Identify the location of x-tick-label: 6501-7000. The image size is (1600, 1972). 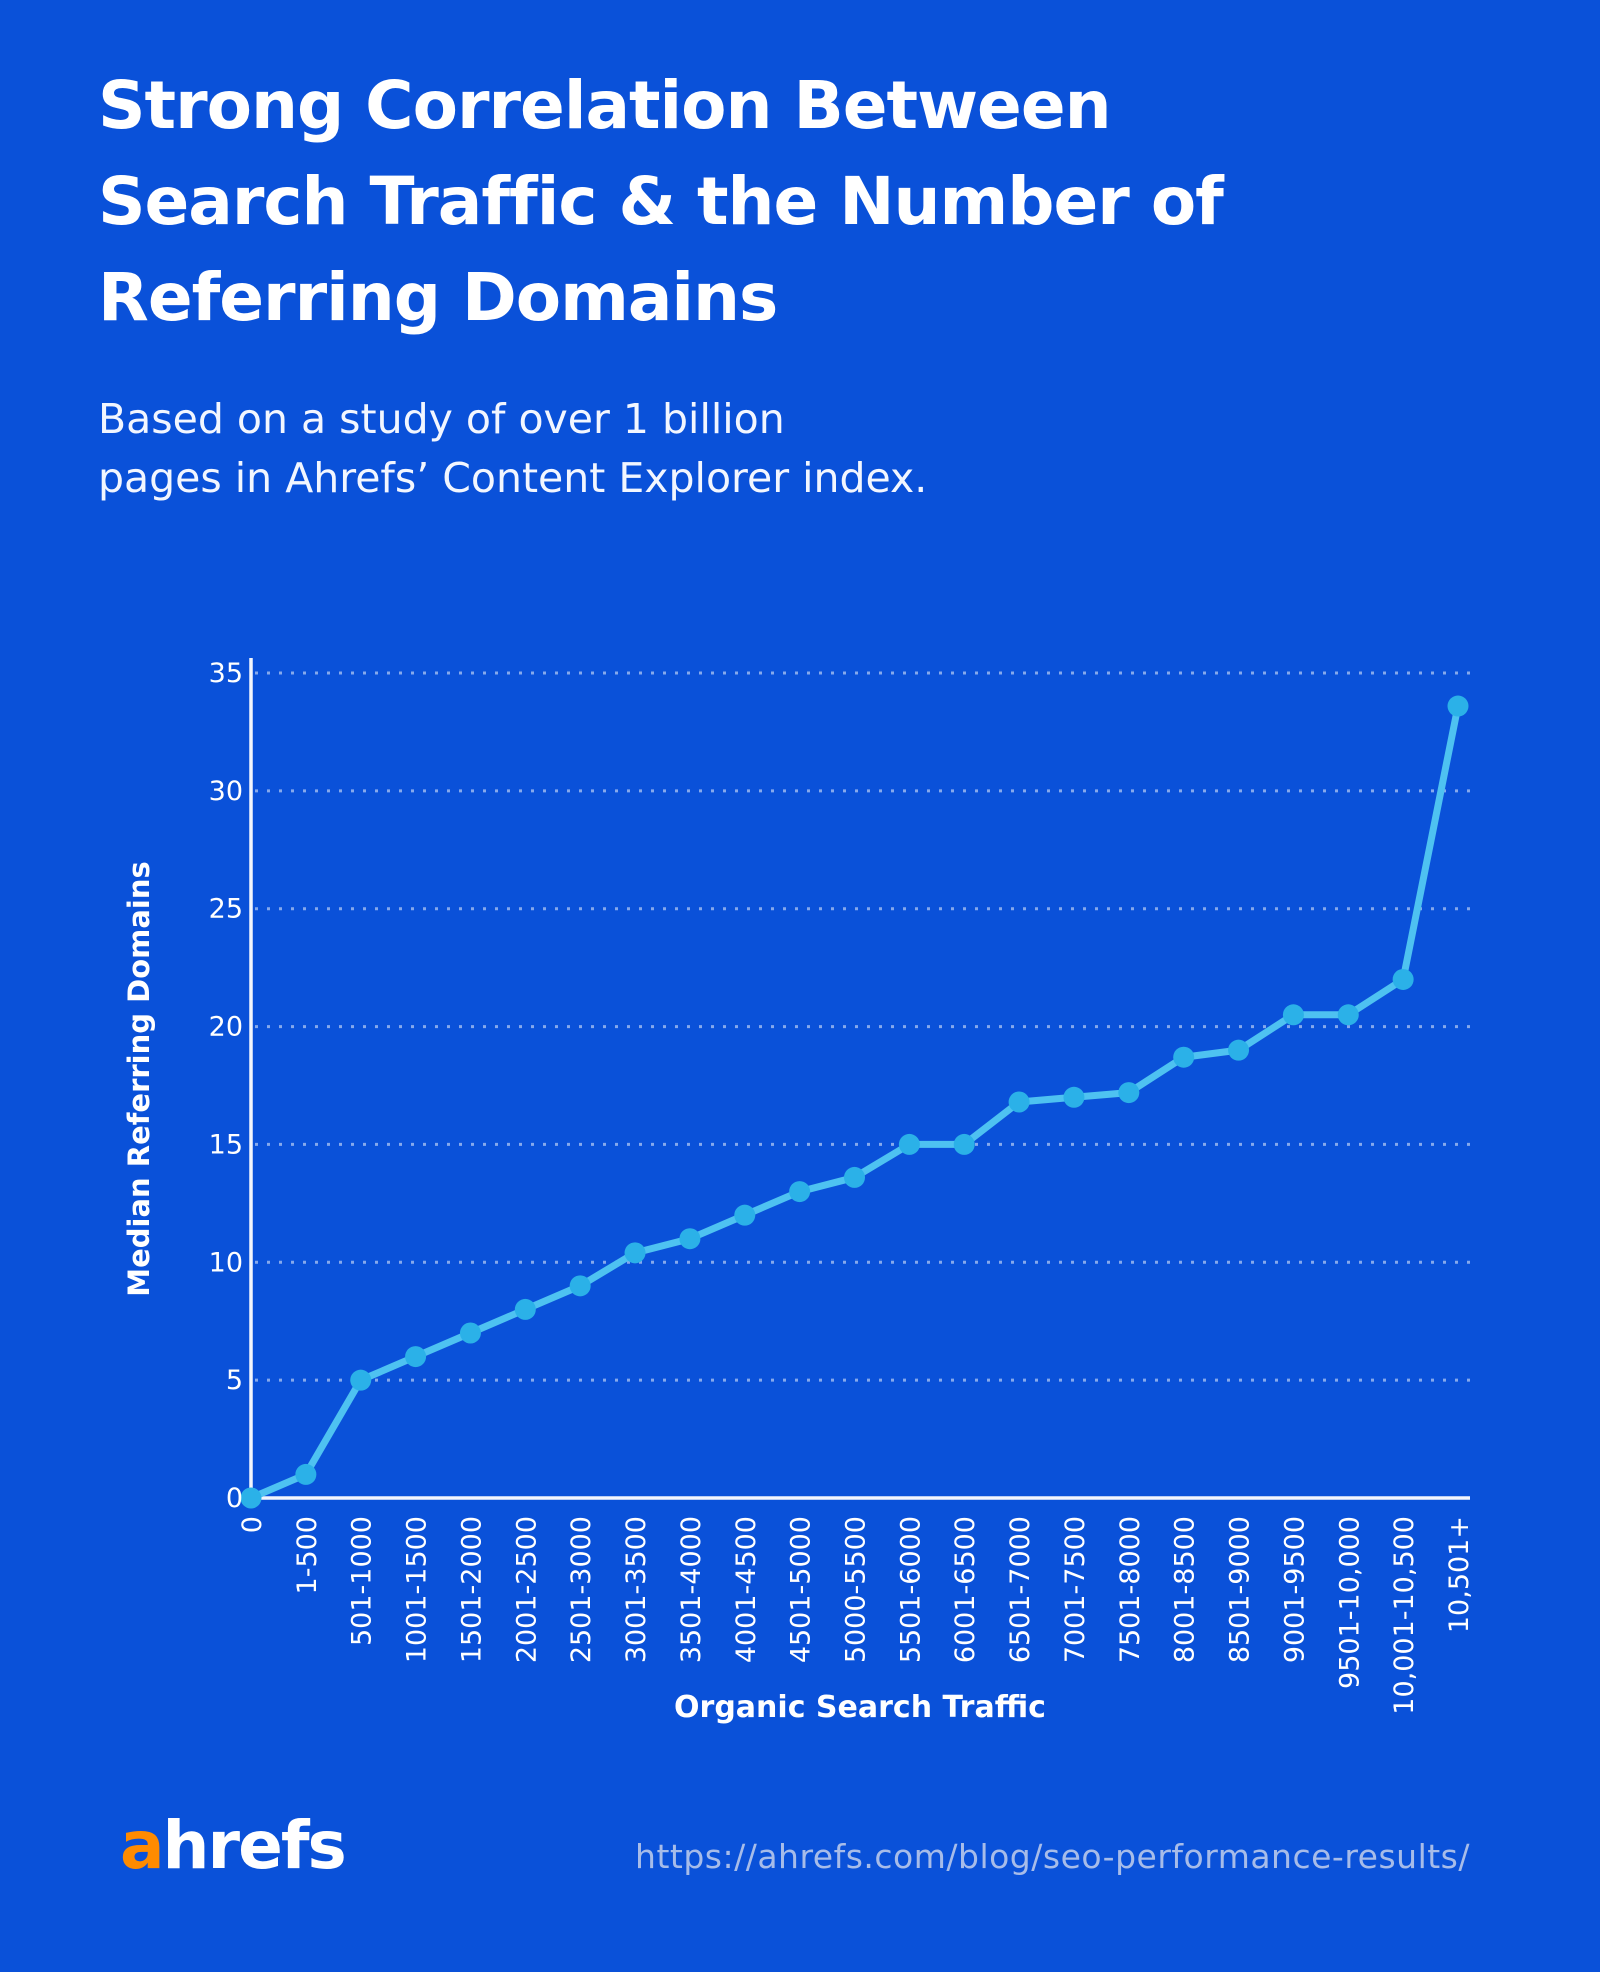
(1020, 1589).